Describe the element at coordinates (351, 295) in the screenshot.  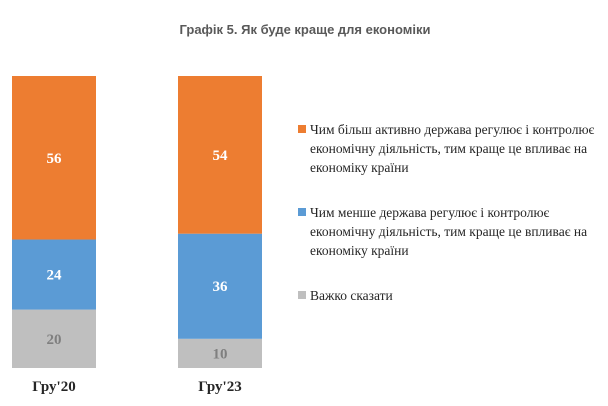
I see `legend-label: Важко сказати` at that location.